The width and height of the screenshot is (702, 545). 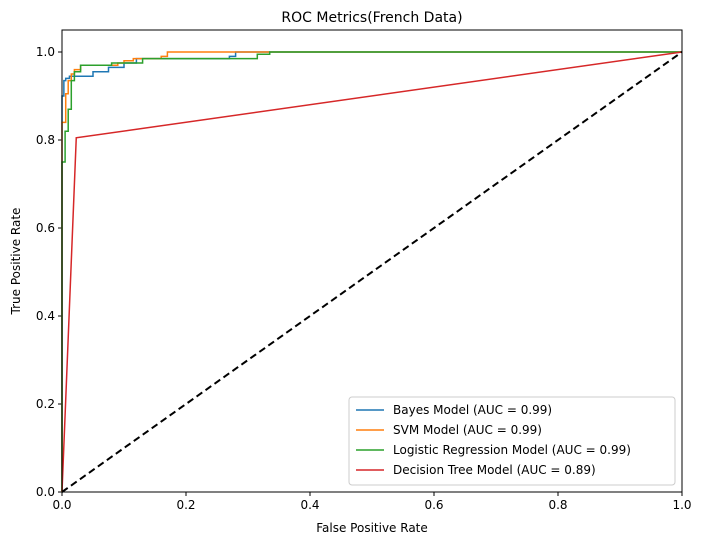 What do you see at coordinates (61, 505) in the screenshot?
I see `x-tick-label: 0.0` at bounding box center [61, 505].